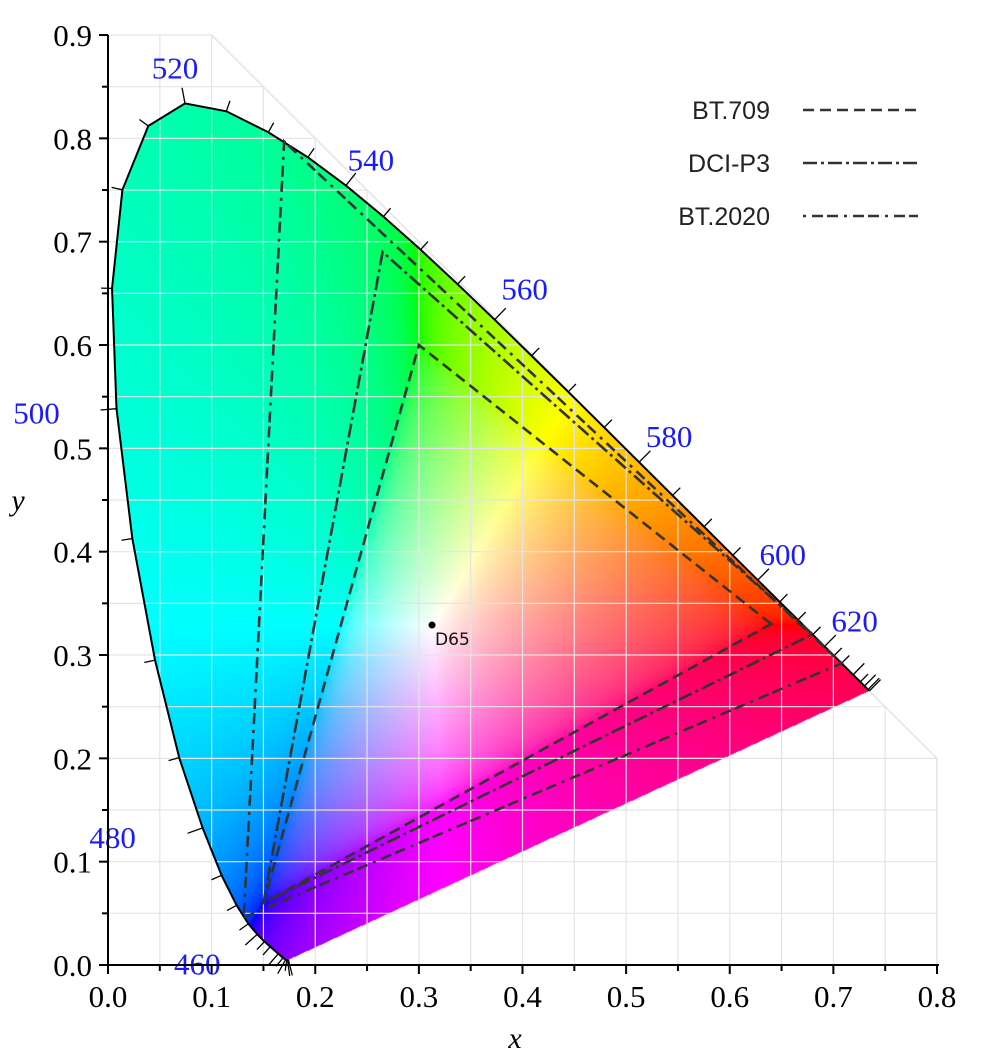 This screenshot has height=1063, width=1000. What do you see at coordinates (854, 620) in the screenshot?
I see `wavelength-label-620: 620` at bounding box center [854, 620].